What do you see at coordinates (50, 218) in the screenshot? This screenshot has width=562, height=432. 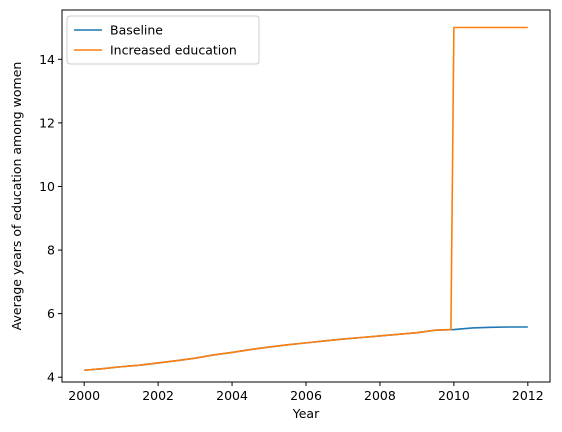 I see `y-axis-ticks: 4 6 8 10 12 14` at bounding box center [50, 218].